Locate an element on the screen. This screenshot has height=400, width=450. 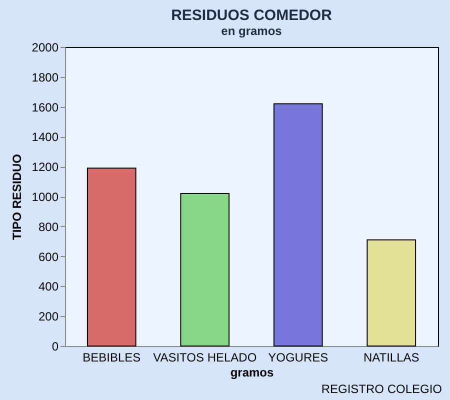
x-tick-label: VASITOS HELADO is located at coordinates (205, 357).